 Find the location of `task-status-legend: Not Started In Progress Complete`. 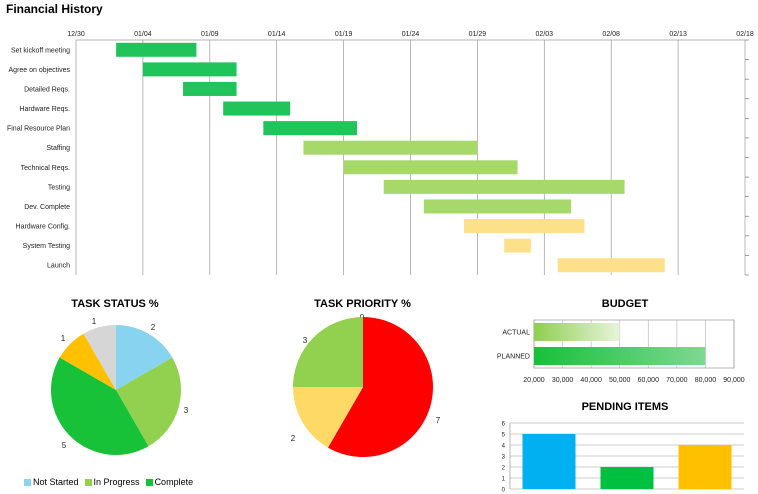

task-status-legend: Not Started In Progress Complete is located at coordinates (108, 482).